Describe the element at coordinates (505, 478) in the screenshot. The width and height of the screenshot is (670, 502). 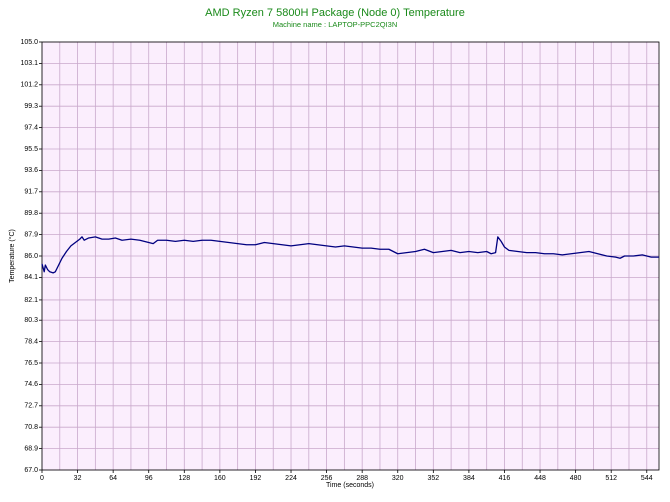
I see `x-tick-label: 416` at that location.